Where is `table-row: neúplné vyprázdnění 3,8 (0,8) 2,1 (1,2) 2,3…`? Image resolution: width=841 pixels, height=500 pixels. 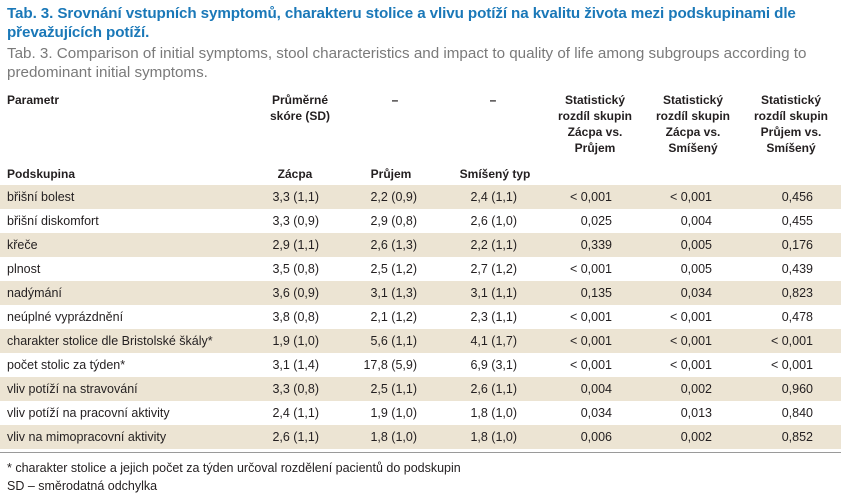 table-row: neúplné vyprázdnění 3,8 (0,8) 2,1 (1,2) 2,3… is located at coordinates (420, 317).